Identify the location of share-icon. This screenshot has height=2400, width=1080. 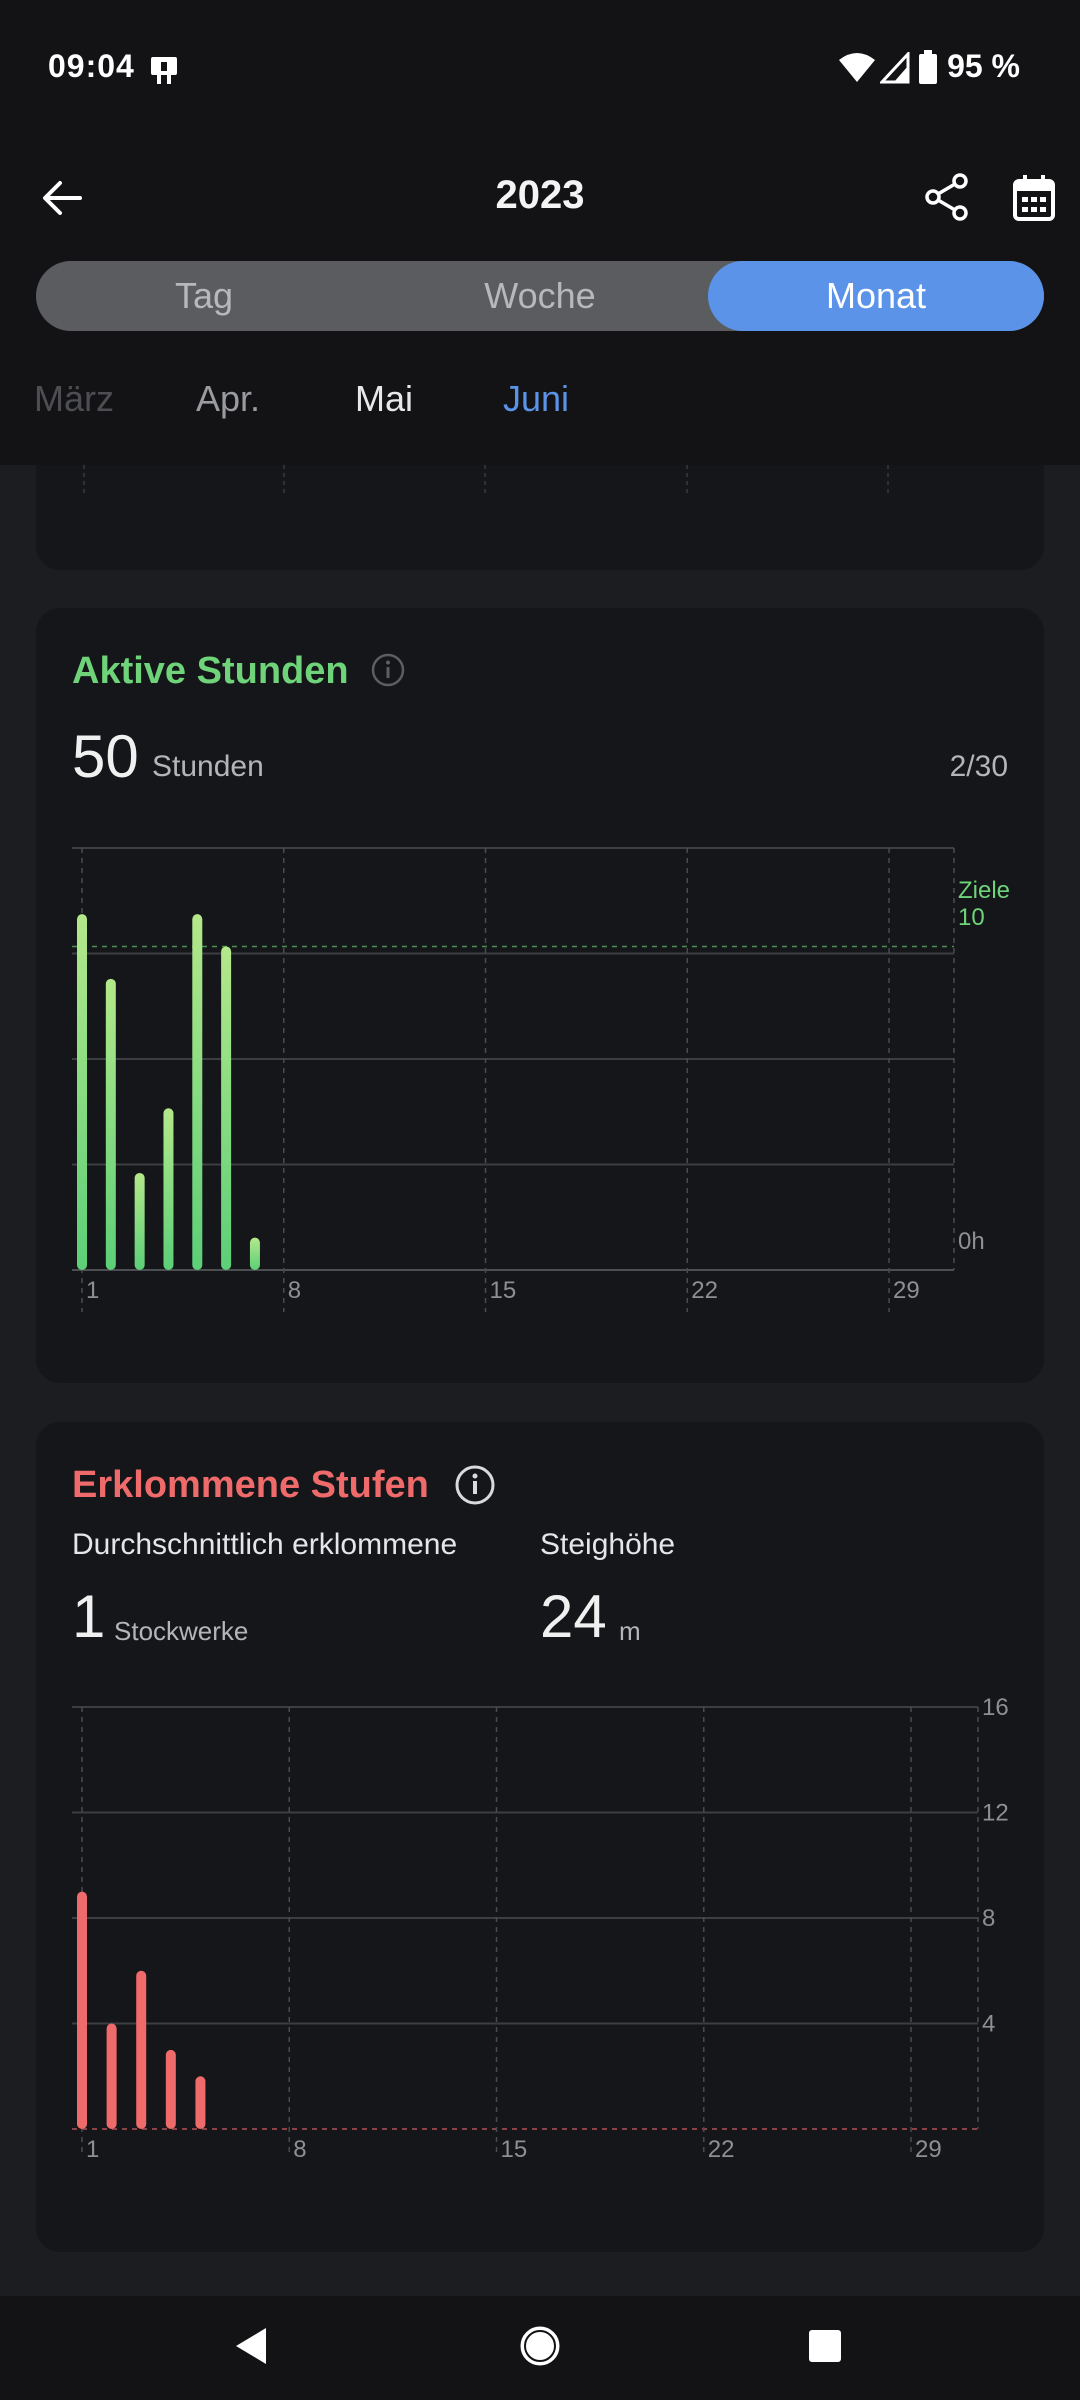
(947, 199).